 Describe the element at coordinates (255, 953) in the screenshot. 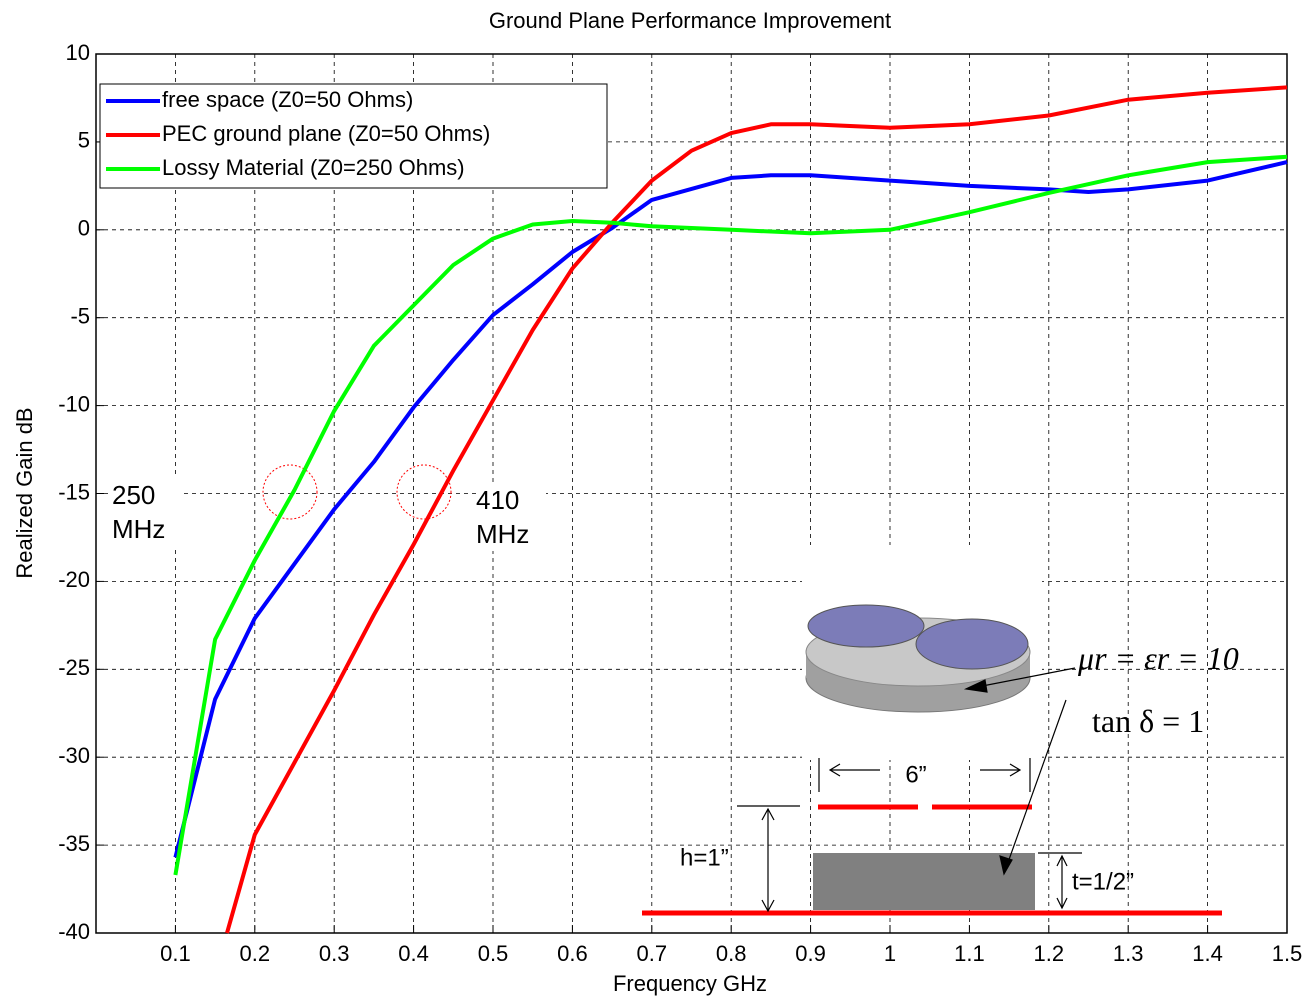

I see `x-tick-label: 0.2` at that location.